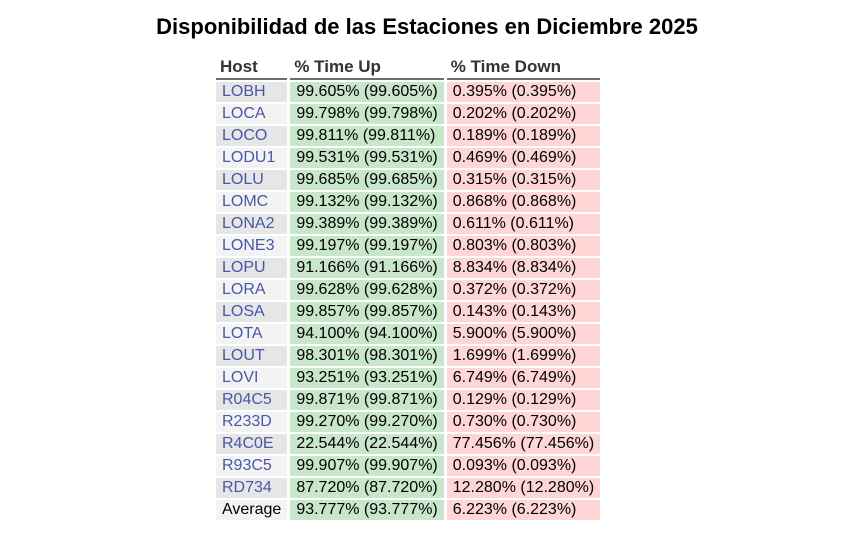 This screenshot has width=844, height=544. I want to click on host-link: R4C0E, so click(252, 444).